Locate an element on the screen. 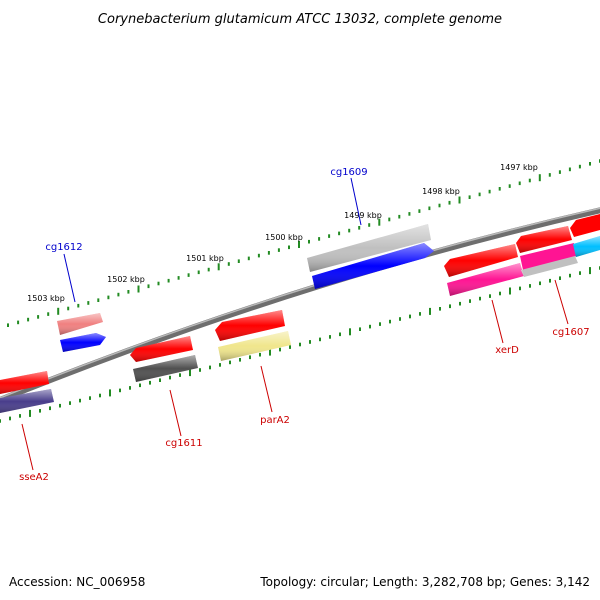  scale-label: 1501 kbp is located at coordinates (205, 258).